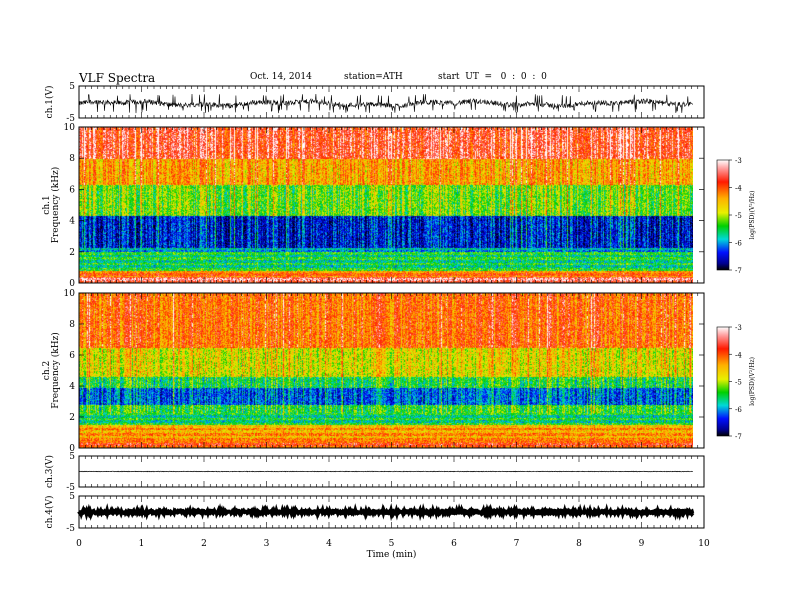 The width and height of the screenshot is (792, 612). I want to click on ch3-waveform-trace, so click(385, 471).